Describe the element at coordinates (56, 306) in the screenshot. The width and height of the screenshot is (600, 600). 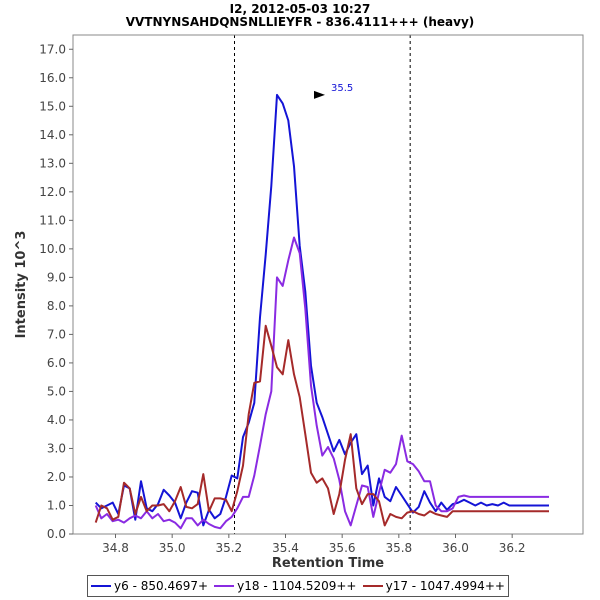
I see `y-tick-label-8: 8.0` at that location.